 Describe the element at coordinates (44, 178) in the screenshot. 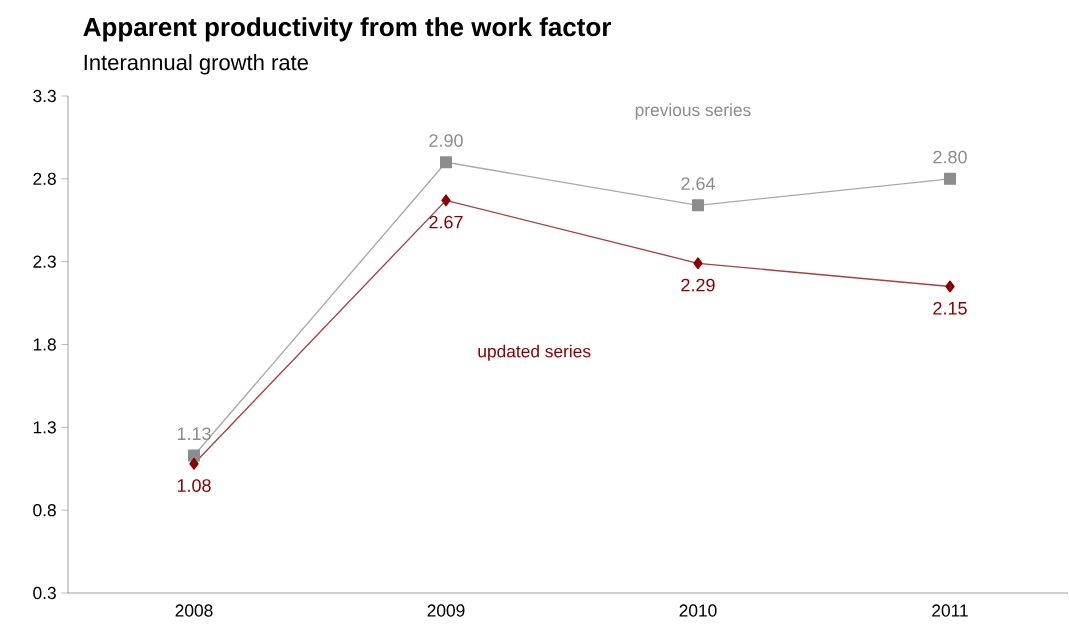

I see `y-tick-label: 2.8` at that location.